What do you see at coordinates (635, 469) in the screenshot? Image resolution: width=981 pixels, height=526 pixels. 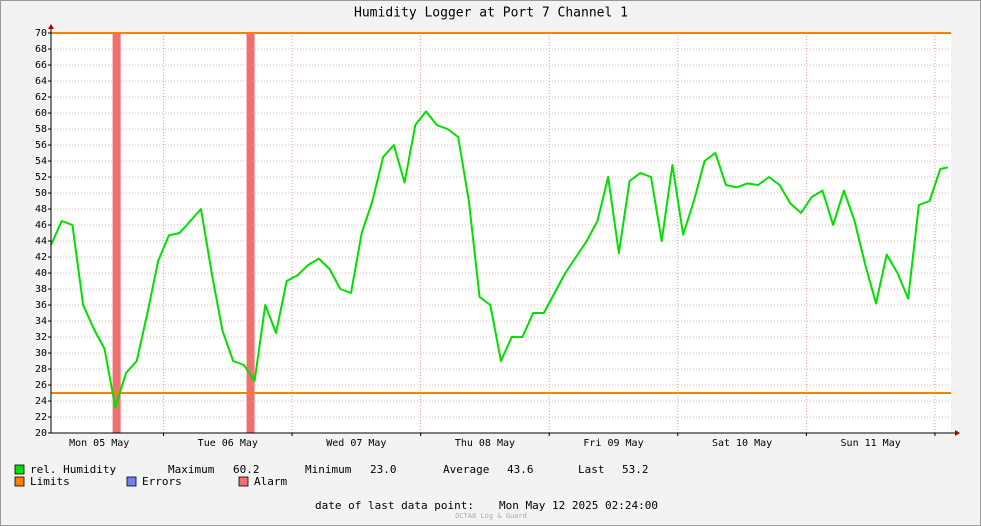 I see `stat-value: 53.2` at bounding box center [635, 469].